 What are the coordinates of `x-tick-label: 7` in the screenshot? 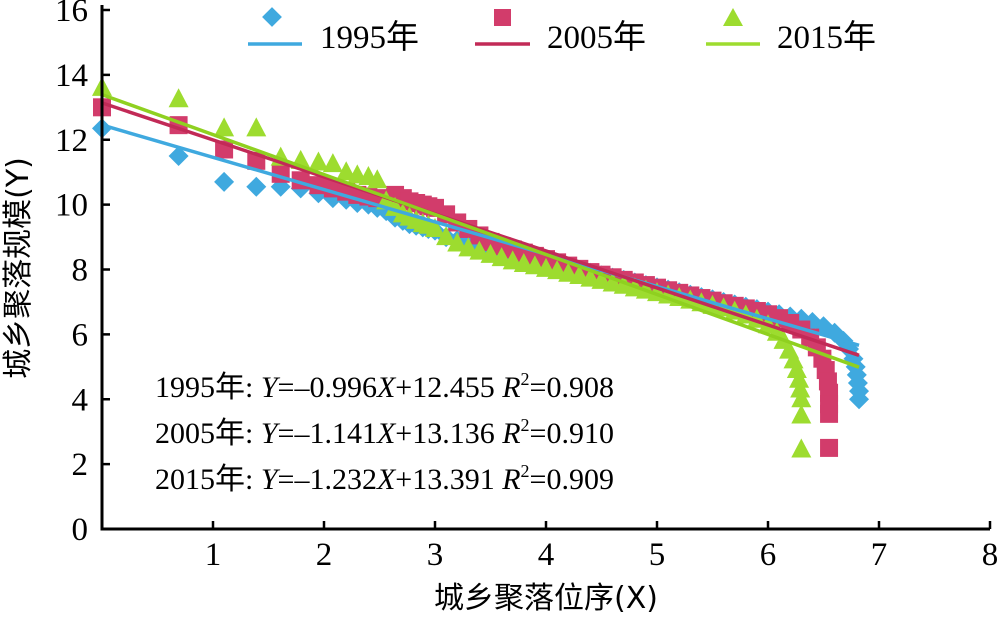 It's located at (879, 555).